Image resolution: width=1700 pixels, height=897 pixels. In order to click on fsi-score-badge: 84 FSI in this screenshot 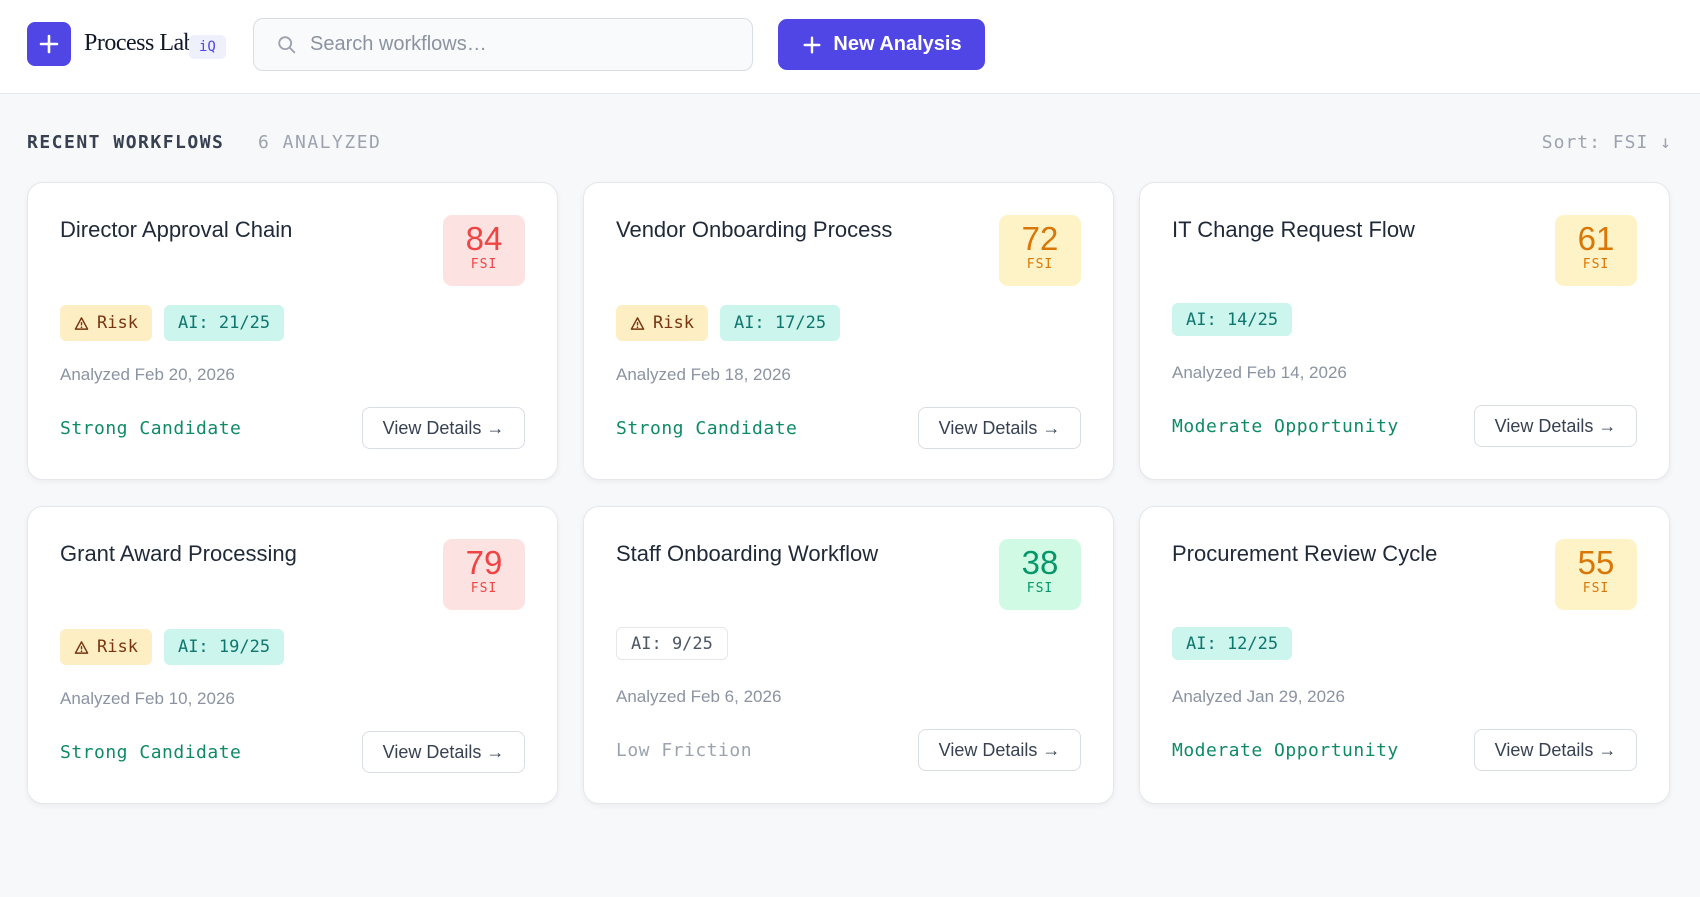, I will do `click(484, 250)`.